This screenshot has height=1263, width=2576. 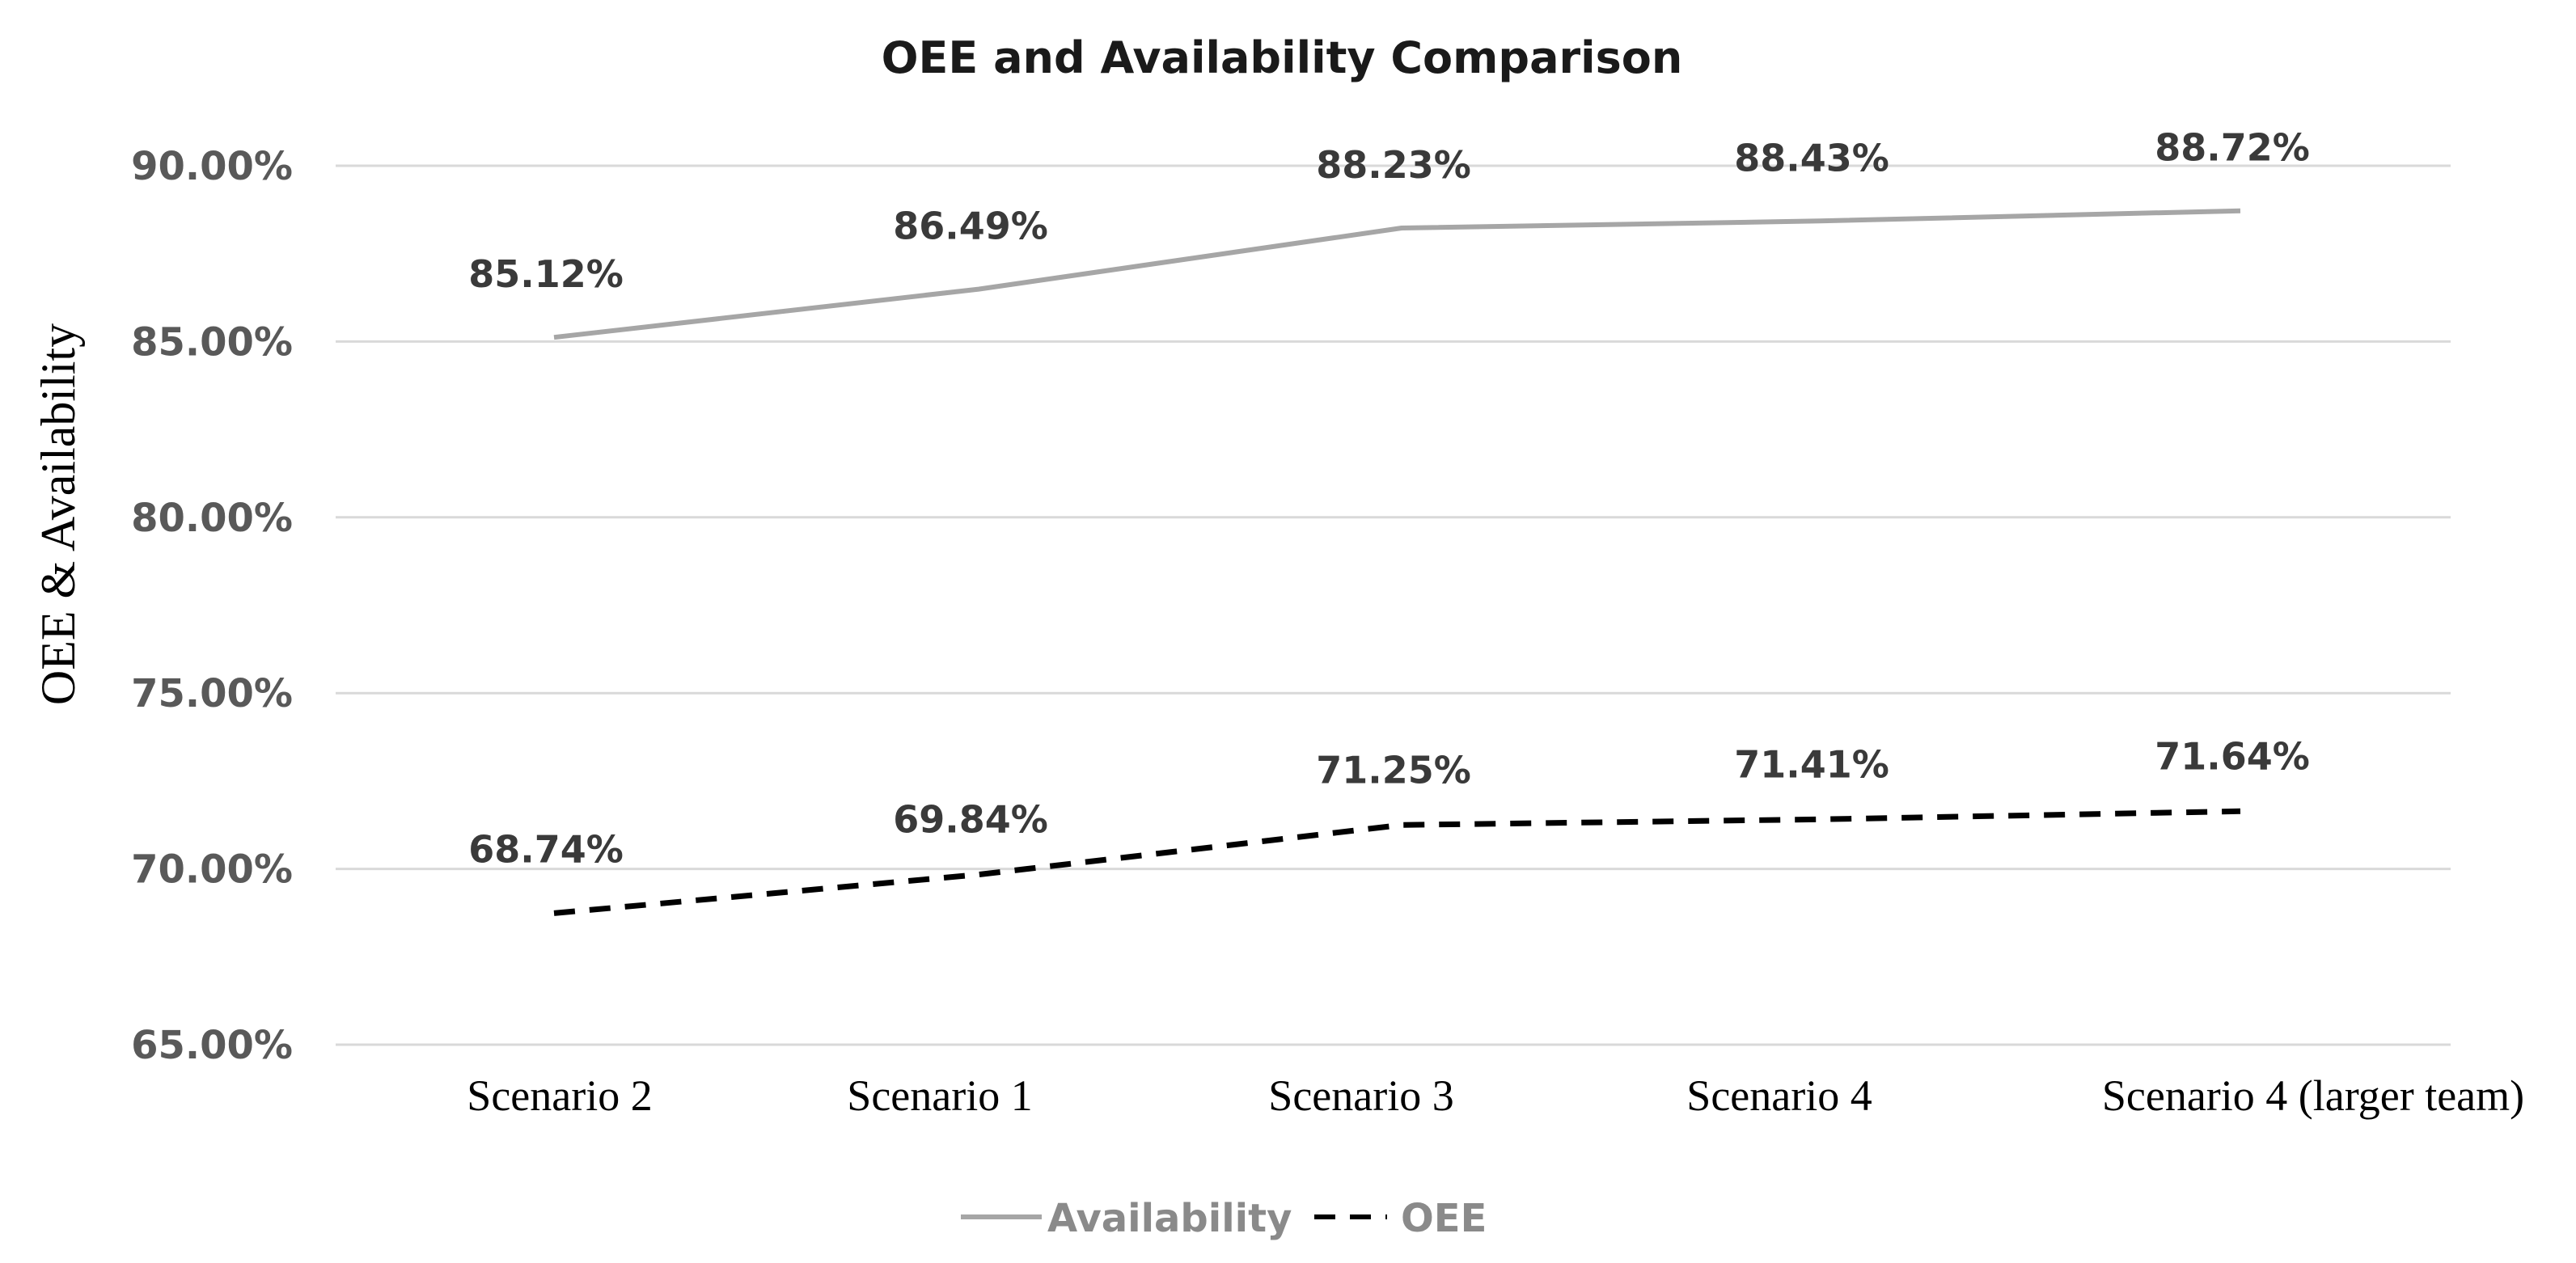 I want to click on y-axis-label: OEE & Availability, so click(x=59, y=514).